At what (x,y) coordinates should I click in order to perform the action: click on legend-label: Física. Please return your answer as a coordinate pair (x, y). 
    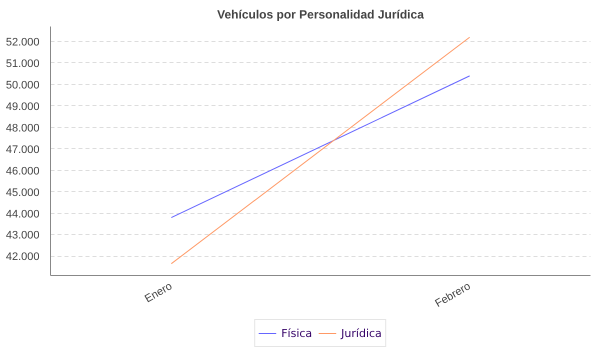
    Looking at the image, I should click on (296, 333).